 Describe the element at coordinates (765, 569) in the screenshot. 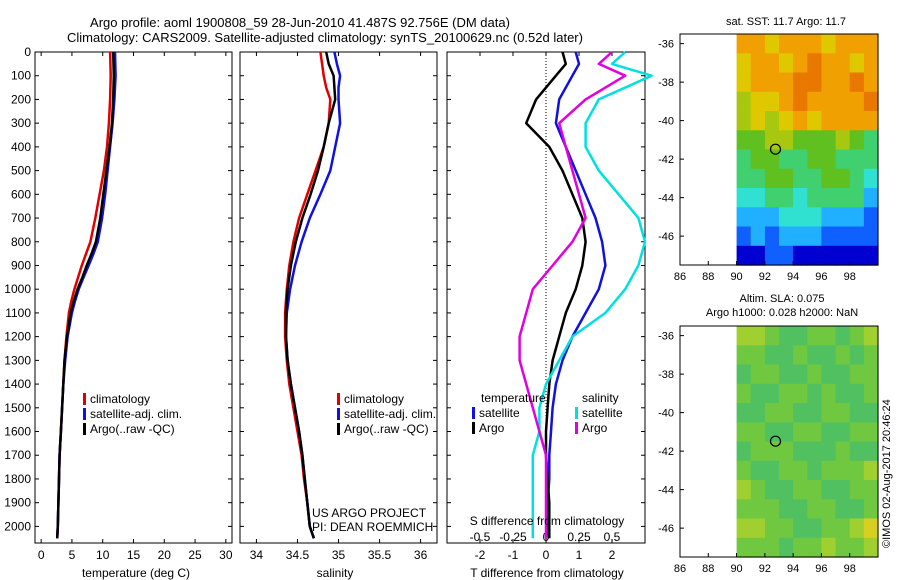

I see `map-x-tick-label: 92` at that location.